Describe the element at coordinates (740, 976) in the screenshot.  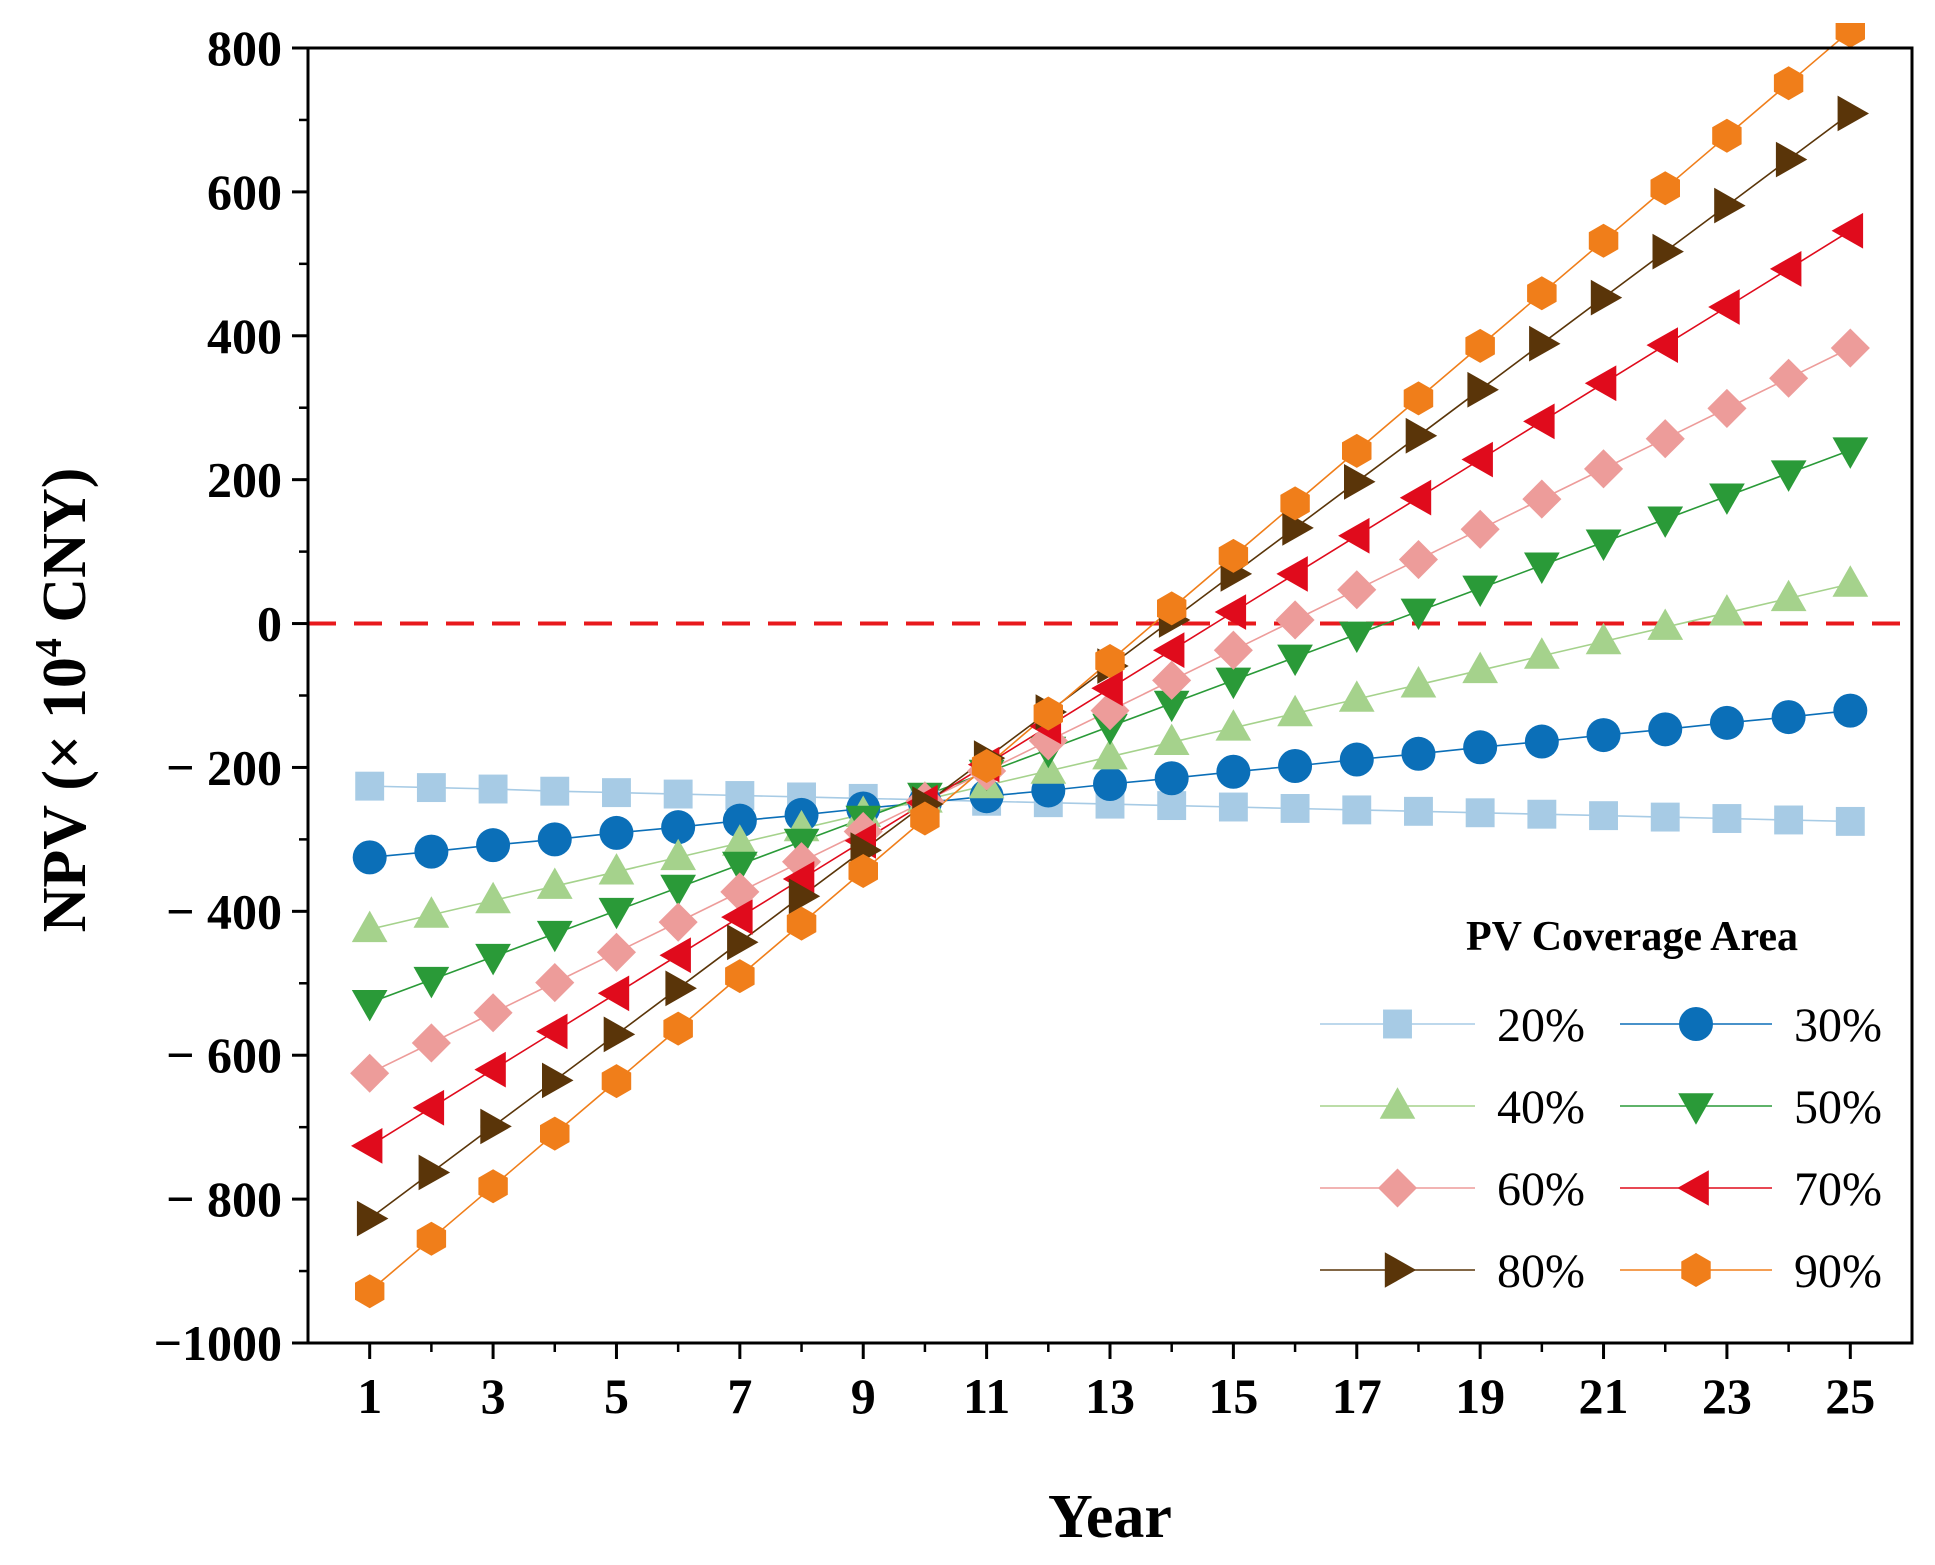
I see `data-point-90%-year-7` at that location.